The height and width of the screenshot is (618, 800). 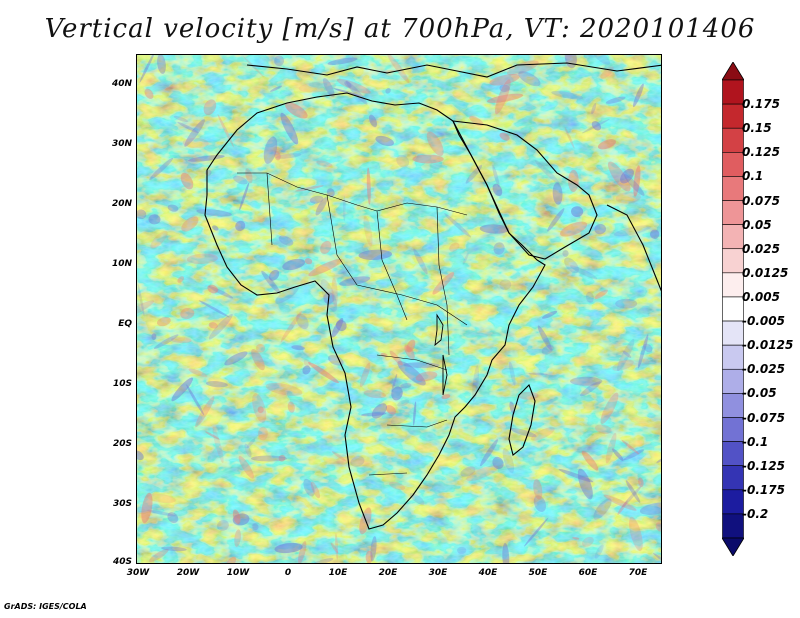 What do you see at coordinates (763, 489) in the screenshot?
I see `colorbar-tick-label: -0.175` at bounding box center [763, 489].